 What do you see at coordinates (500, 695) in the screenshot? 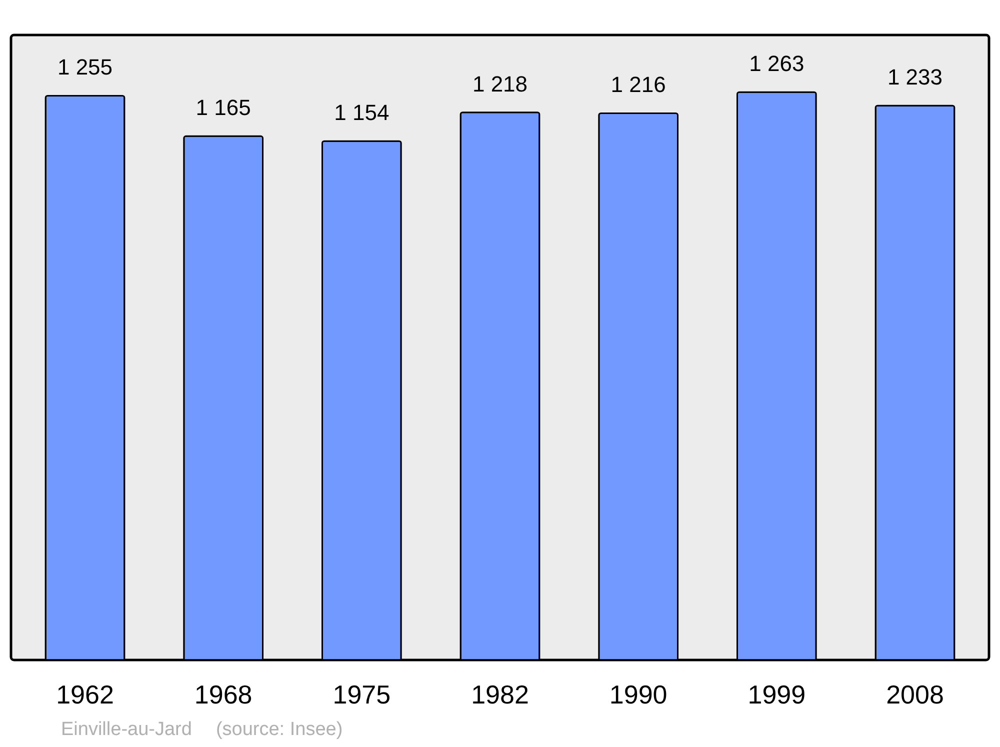
I see `x-tick-label: 1982` at bounding box center [500, 695].